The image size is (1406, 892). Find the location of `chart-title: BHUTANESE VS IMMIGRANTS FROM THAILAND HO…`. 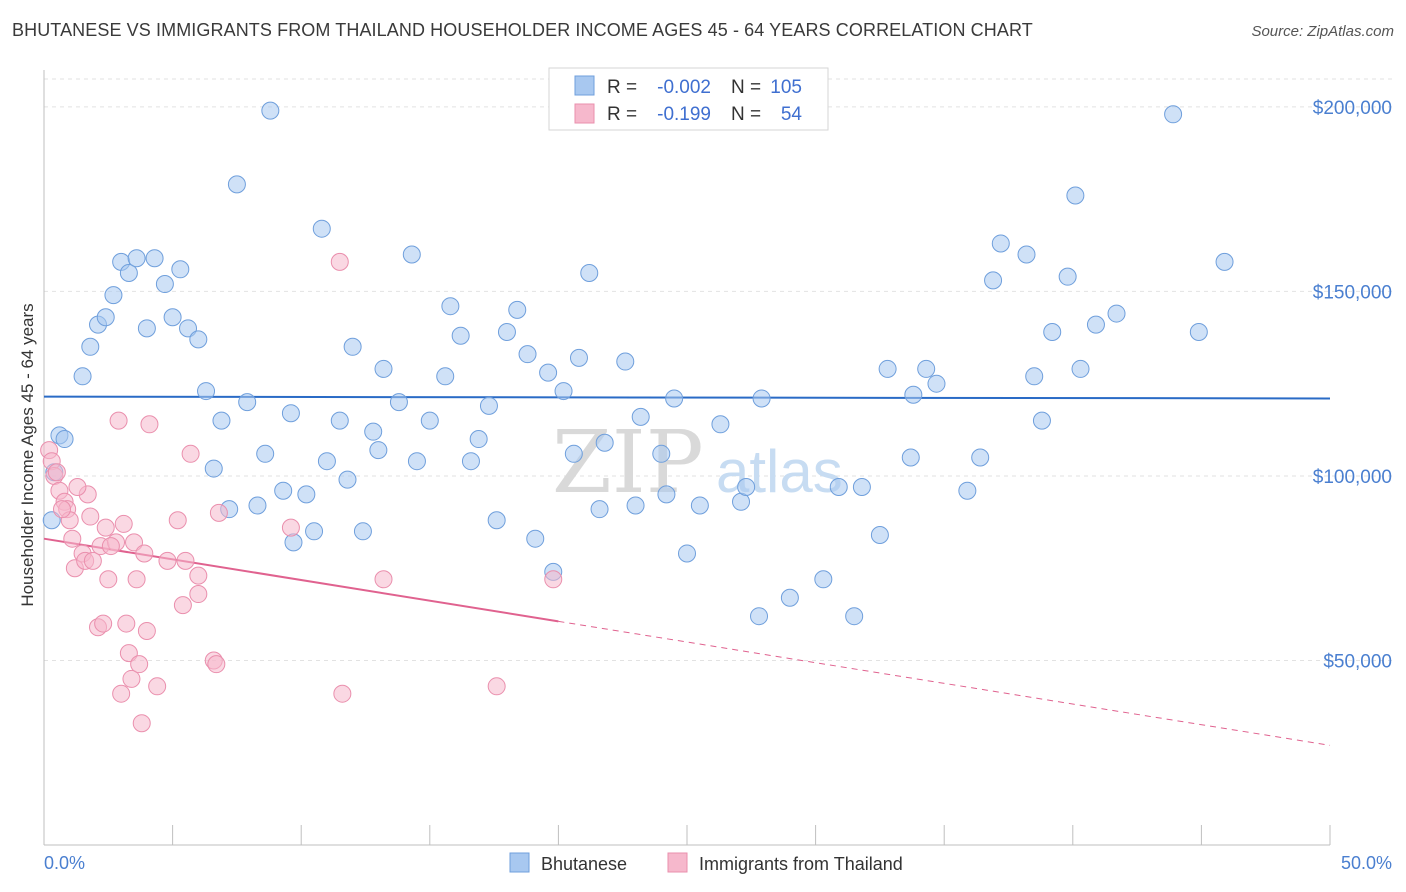

chart-title: BHUTANESE VS IMMIGRANTS FROM THAILAND HO… is located at coordinates (522, 30).